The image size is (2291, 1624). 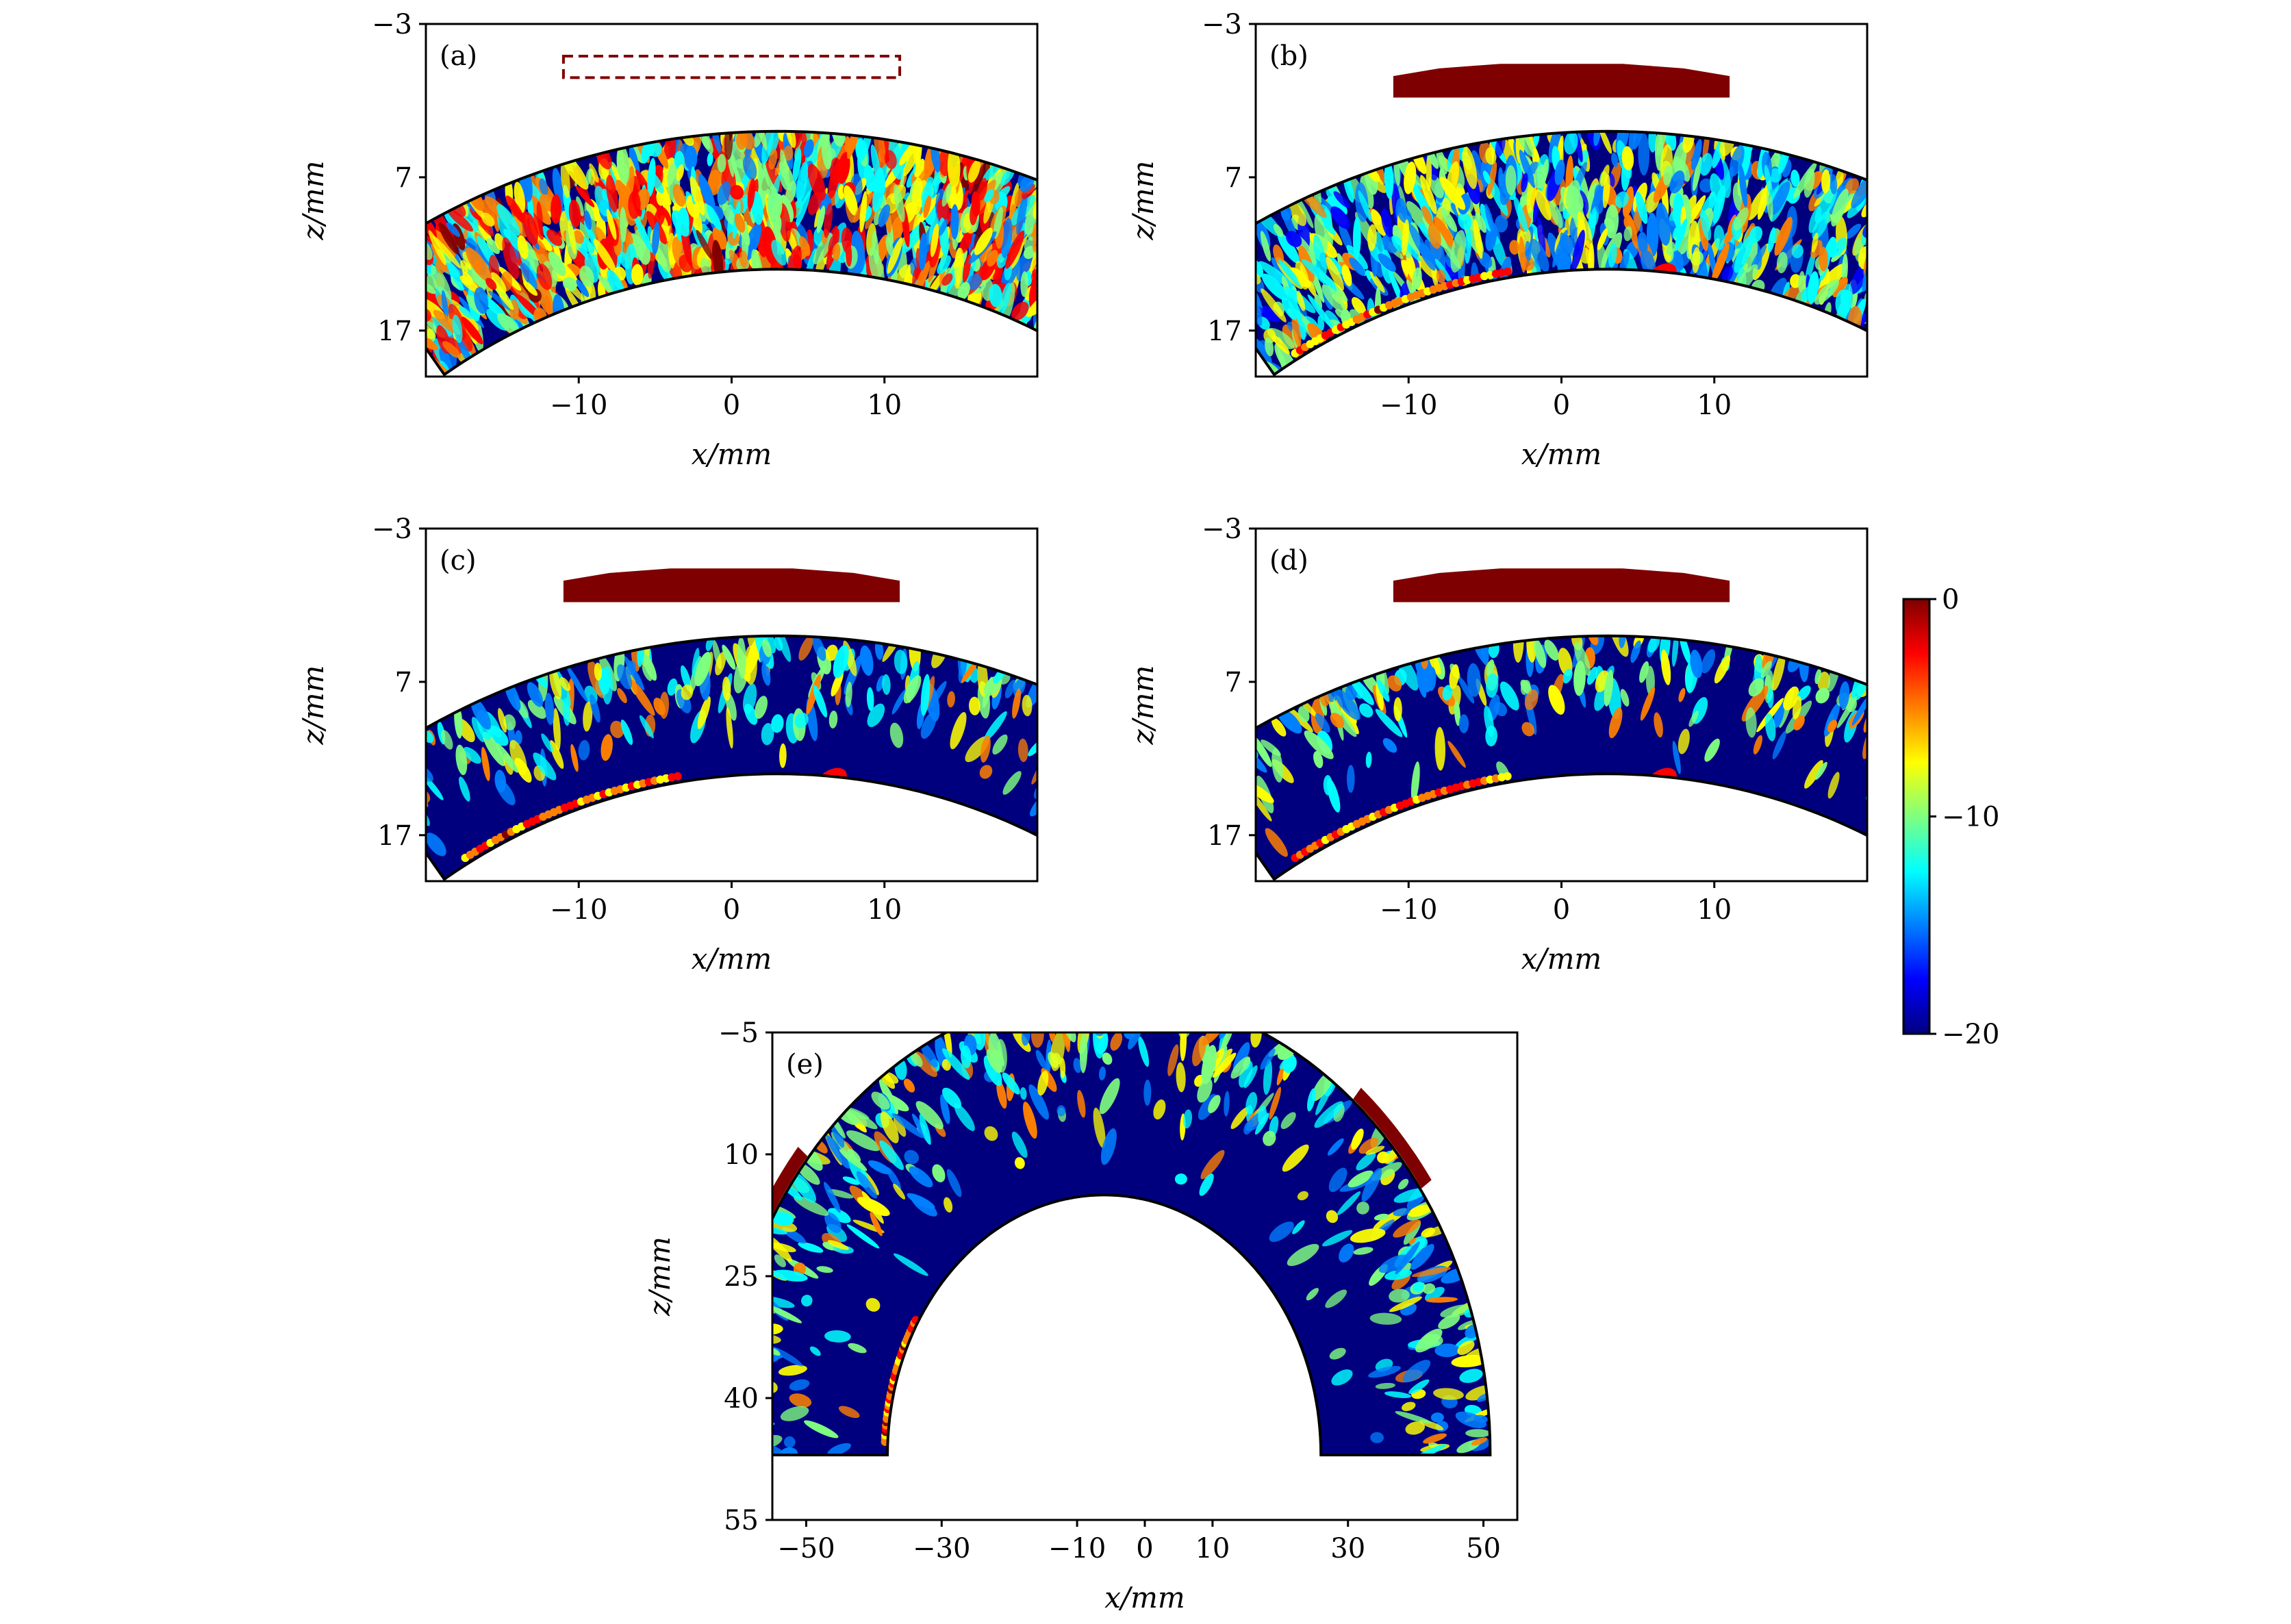 I want to click on image-field, so click(x=1601, y=255).